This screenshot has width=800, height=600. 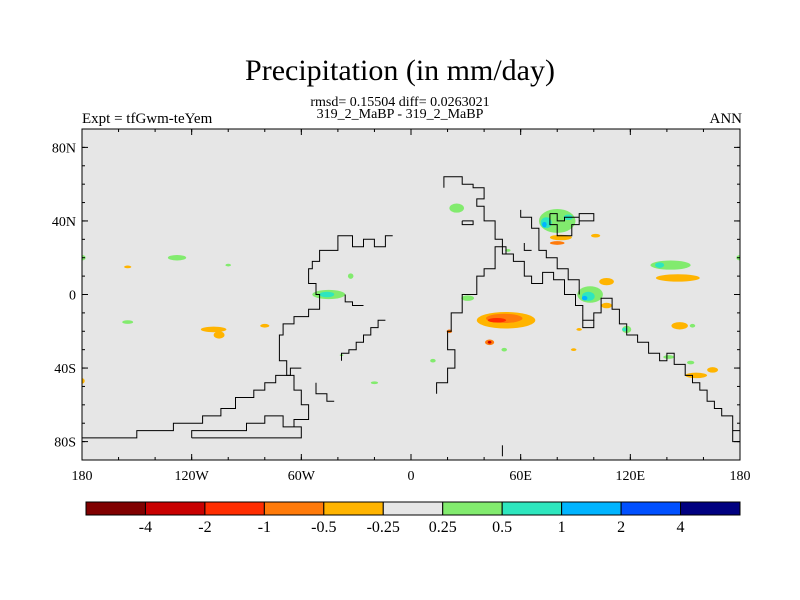 What do you see at coordinates (323, 527) in the screenshot?
I see `colorbar-label: -0.5` at bounding box center [323, 527].